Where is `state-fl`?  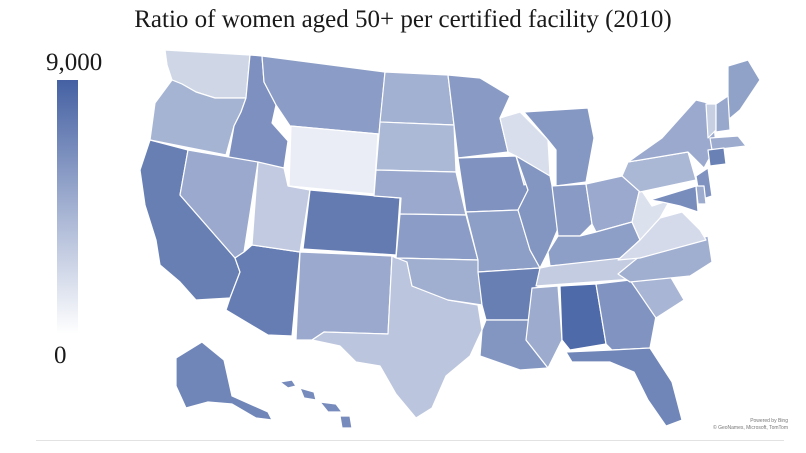 state-fl is located at coordinates (624, 387).